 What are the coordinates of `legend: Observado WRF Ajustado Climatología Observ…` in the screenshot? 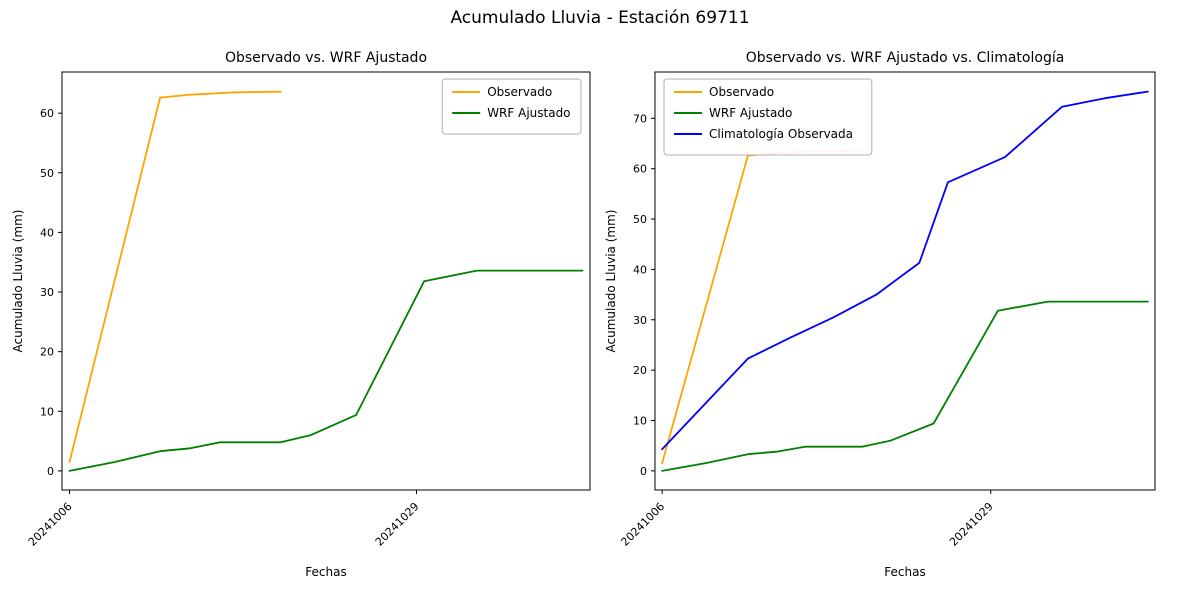 It's located at (768, 117).